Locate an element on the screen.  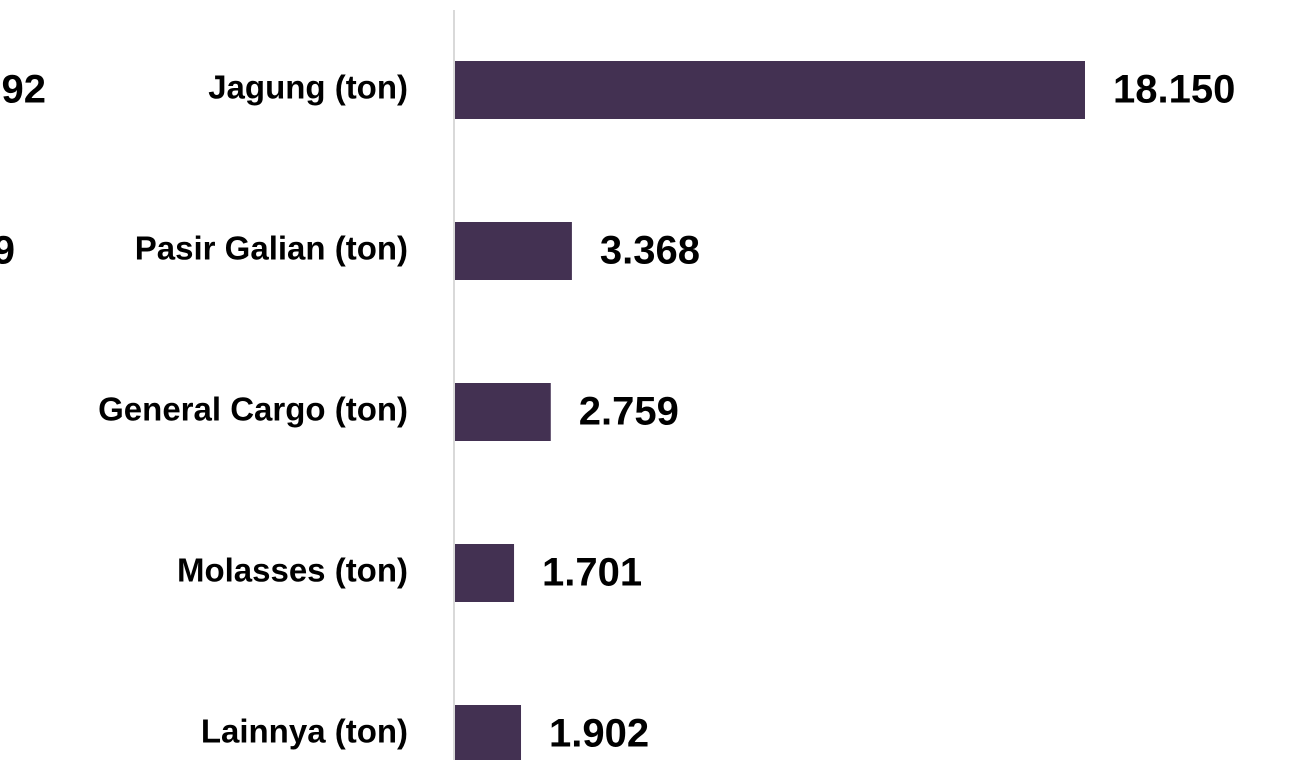
category-label: Lainnya (ton) is located at coordinates (304, 731).